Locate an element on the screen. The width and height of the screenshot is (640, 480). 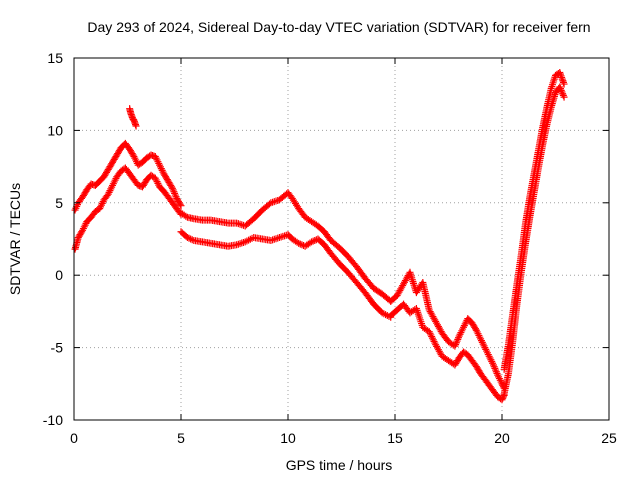
y-tick-label: -5 is located at coordinates (57, 348).